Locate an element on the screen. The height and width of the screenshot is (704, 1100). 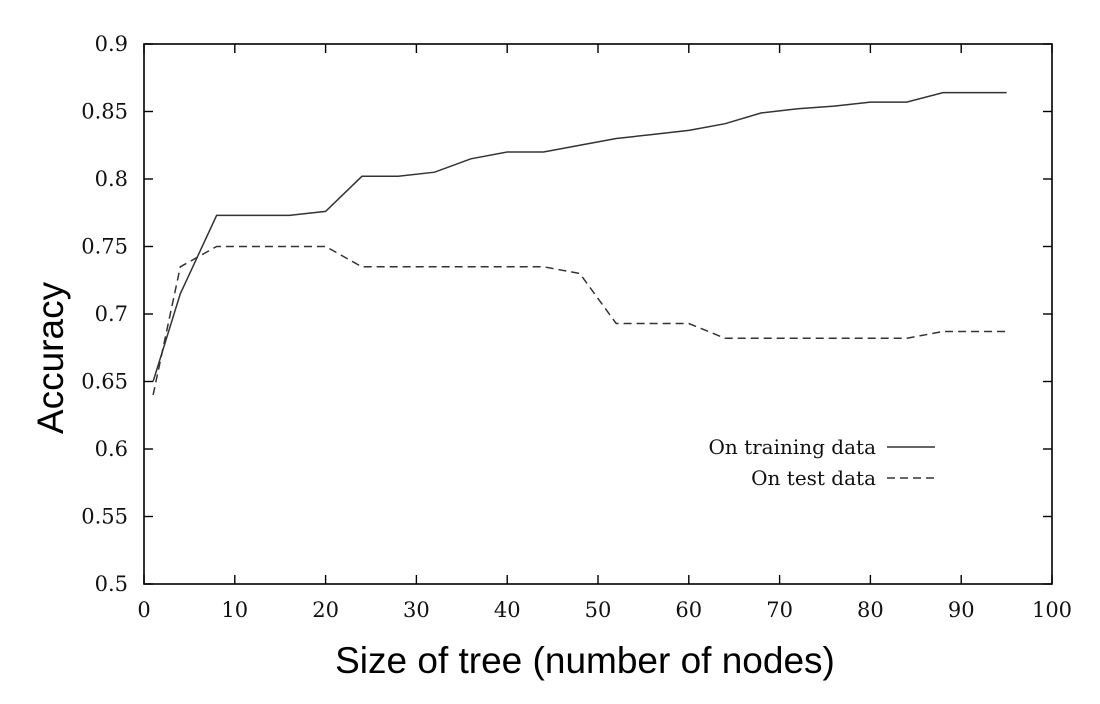
y-axis-label: Accuracy is located at coordinates (50, 357).